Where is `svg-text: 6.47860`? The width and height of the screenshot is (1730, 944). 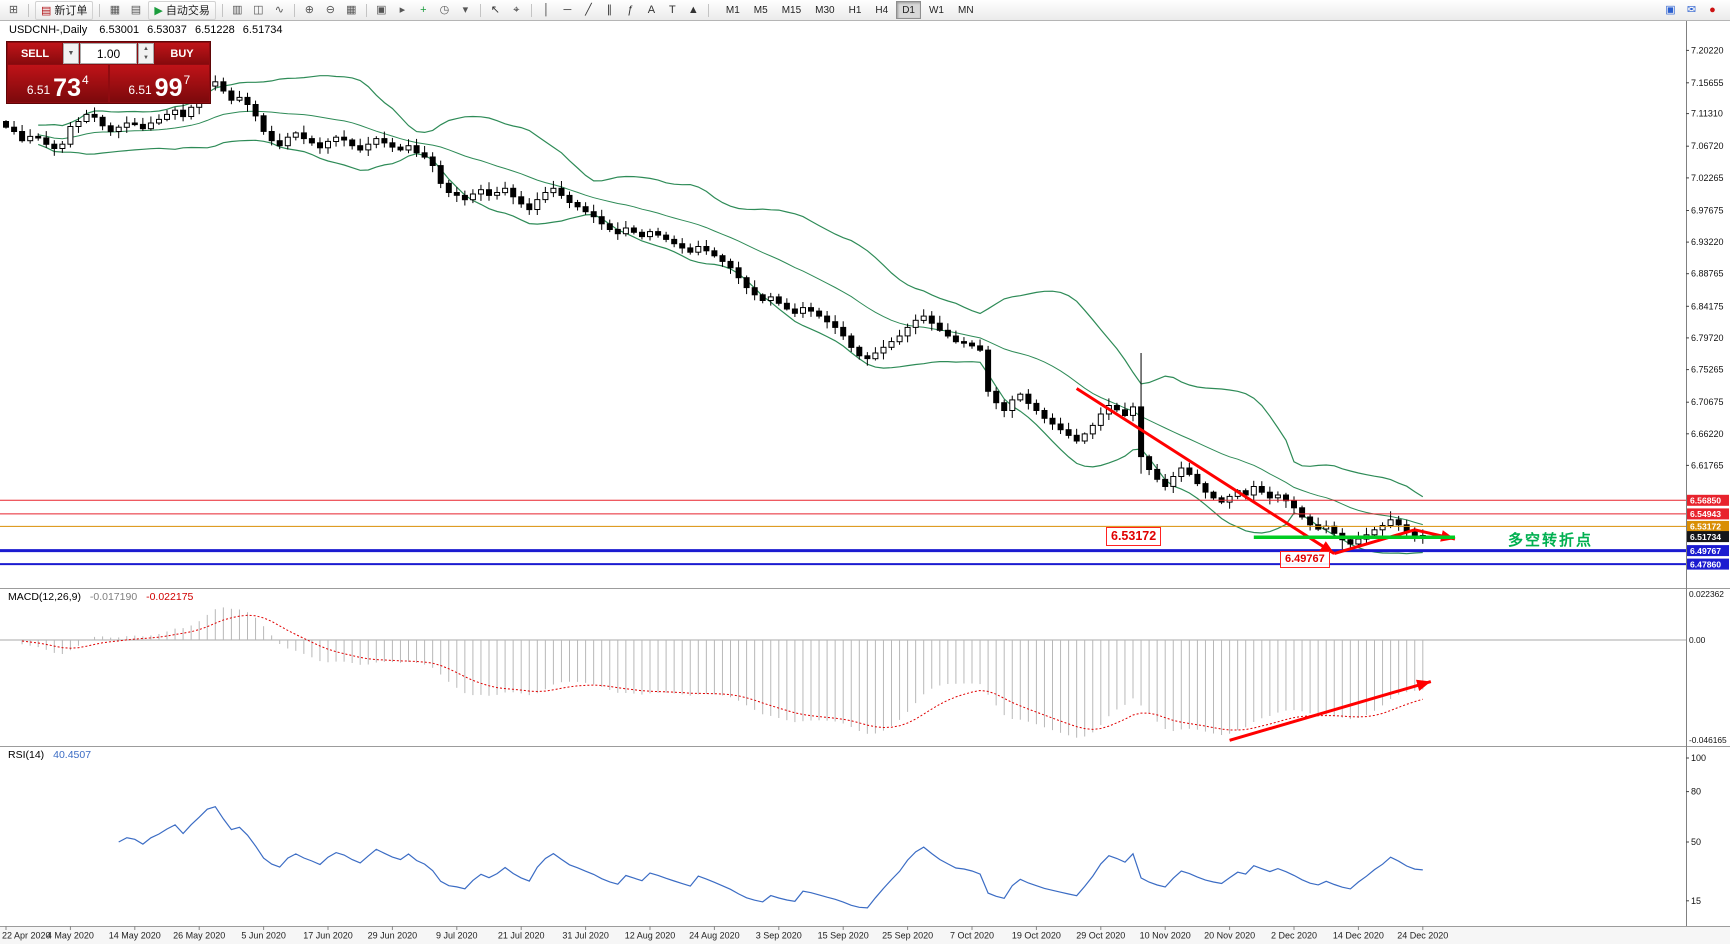 svg-text: 6.47860 is located at coordinates (1705, 564).